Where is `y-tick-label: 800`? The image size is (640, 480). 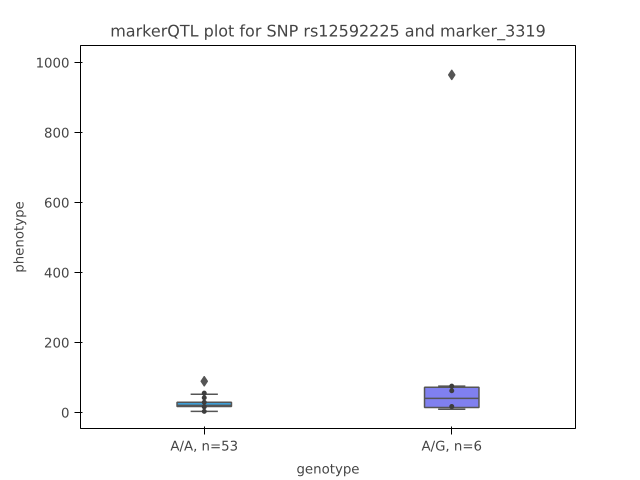
y-tick-label: 800 is located at coordinates (57, 134).